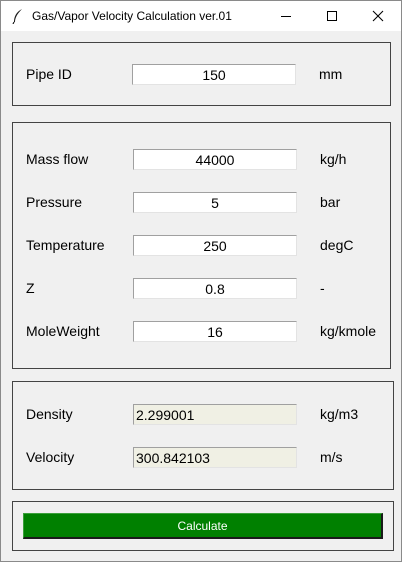  I want to click on pipe-id-input, so click(214, 74).